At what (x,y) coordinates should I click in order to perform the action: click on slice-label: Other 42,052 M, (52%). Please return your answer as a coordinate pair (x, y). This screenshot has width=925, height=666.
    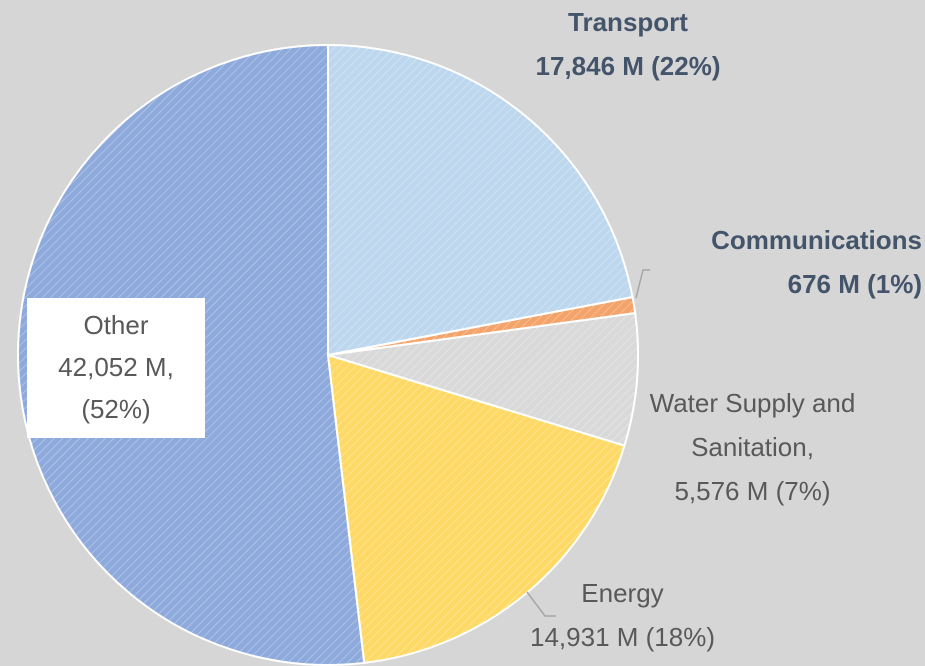
    Looking at the image, I should click on (116, 368).